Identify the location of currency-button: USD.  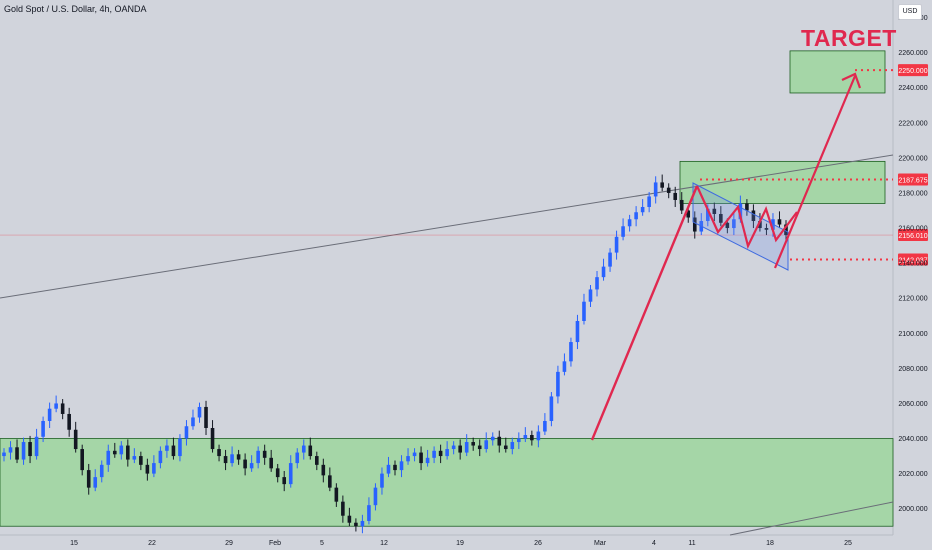
(910, 12).